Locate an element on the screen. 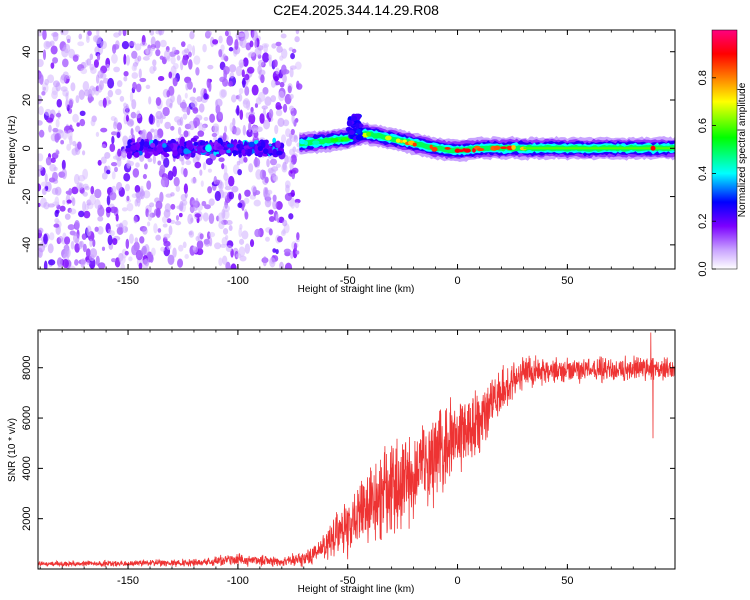 The height and width of the screenshot is (600, 750). plume-blob is located at coordinates (359, 131).